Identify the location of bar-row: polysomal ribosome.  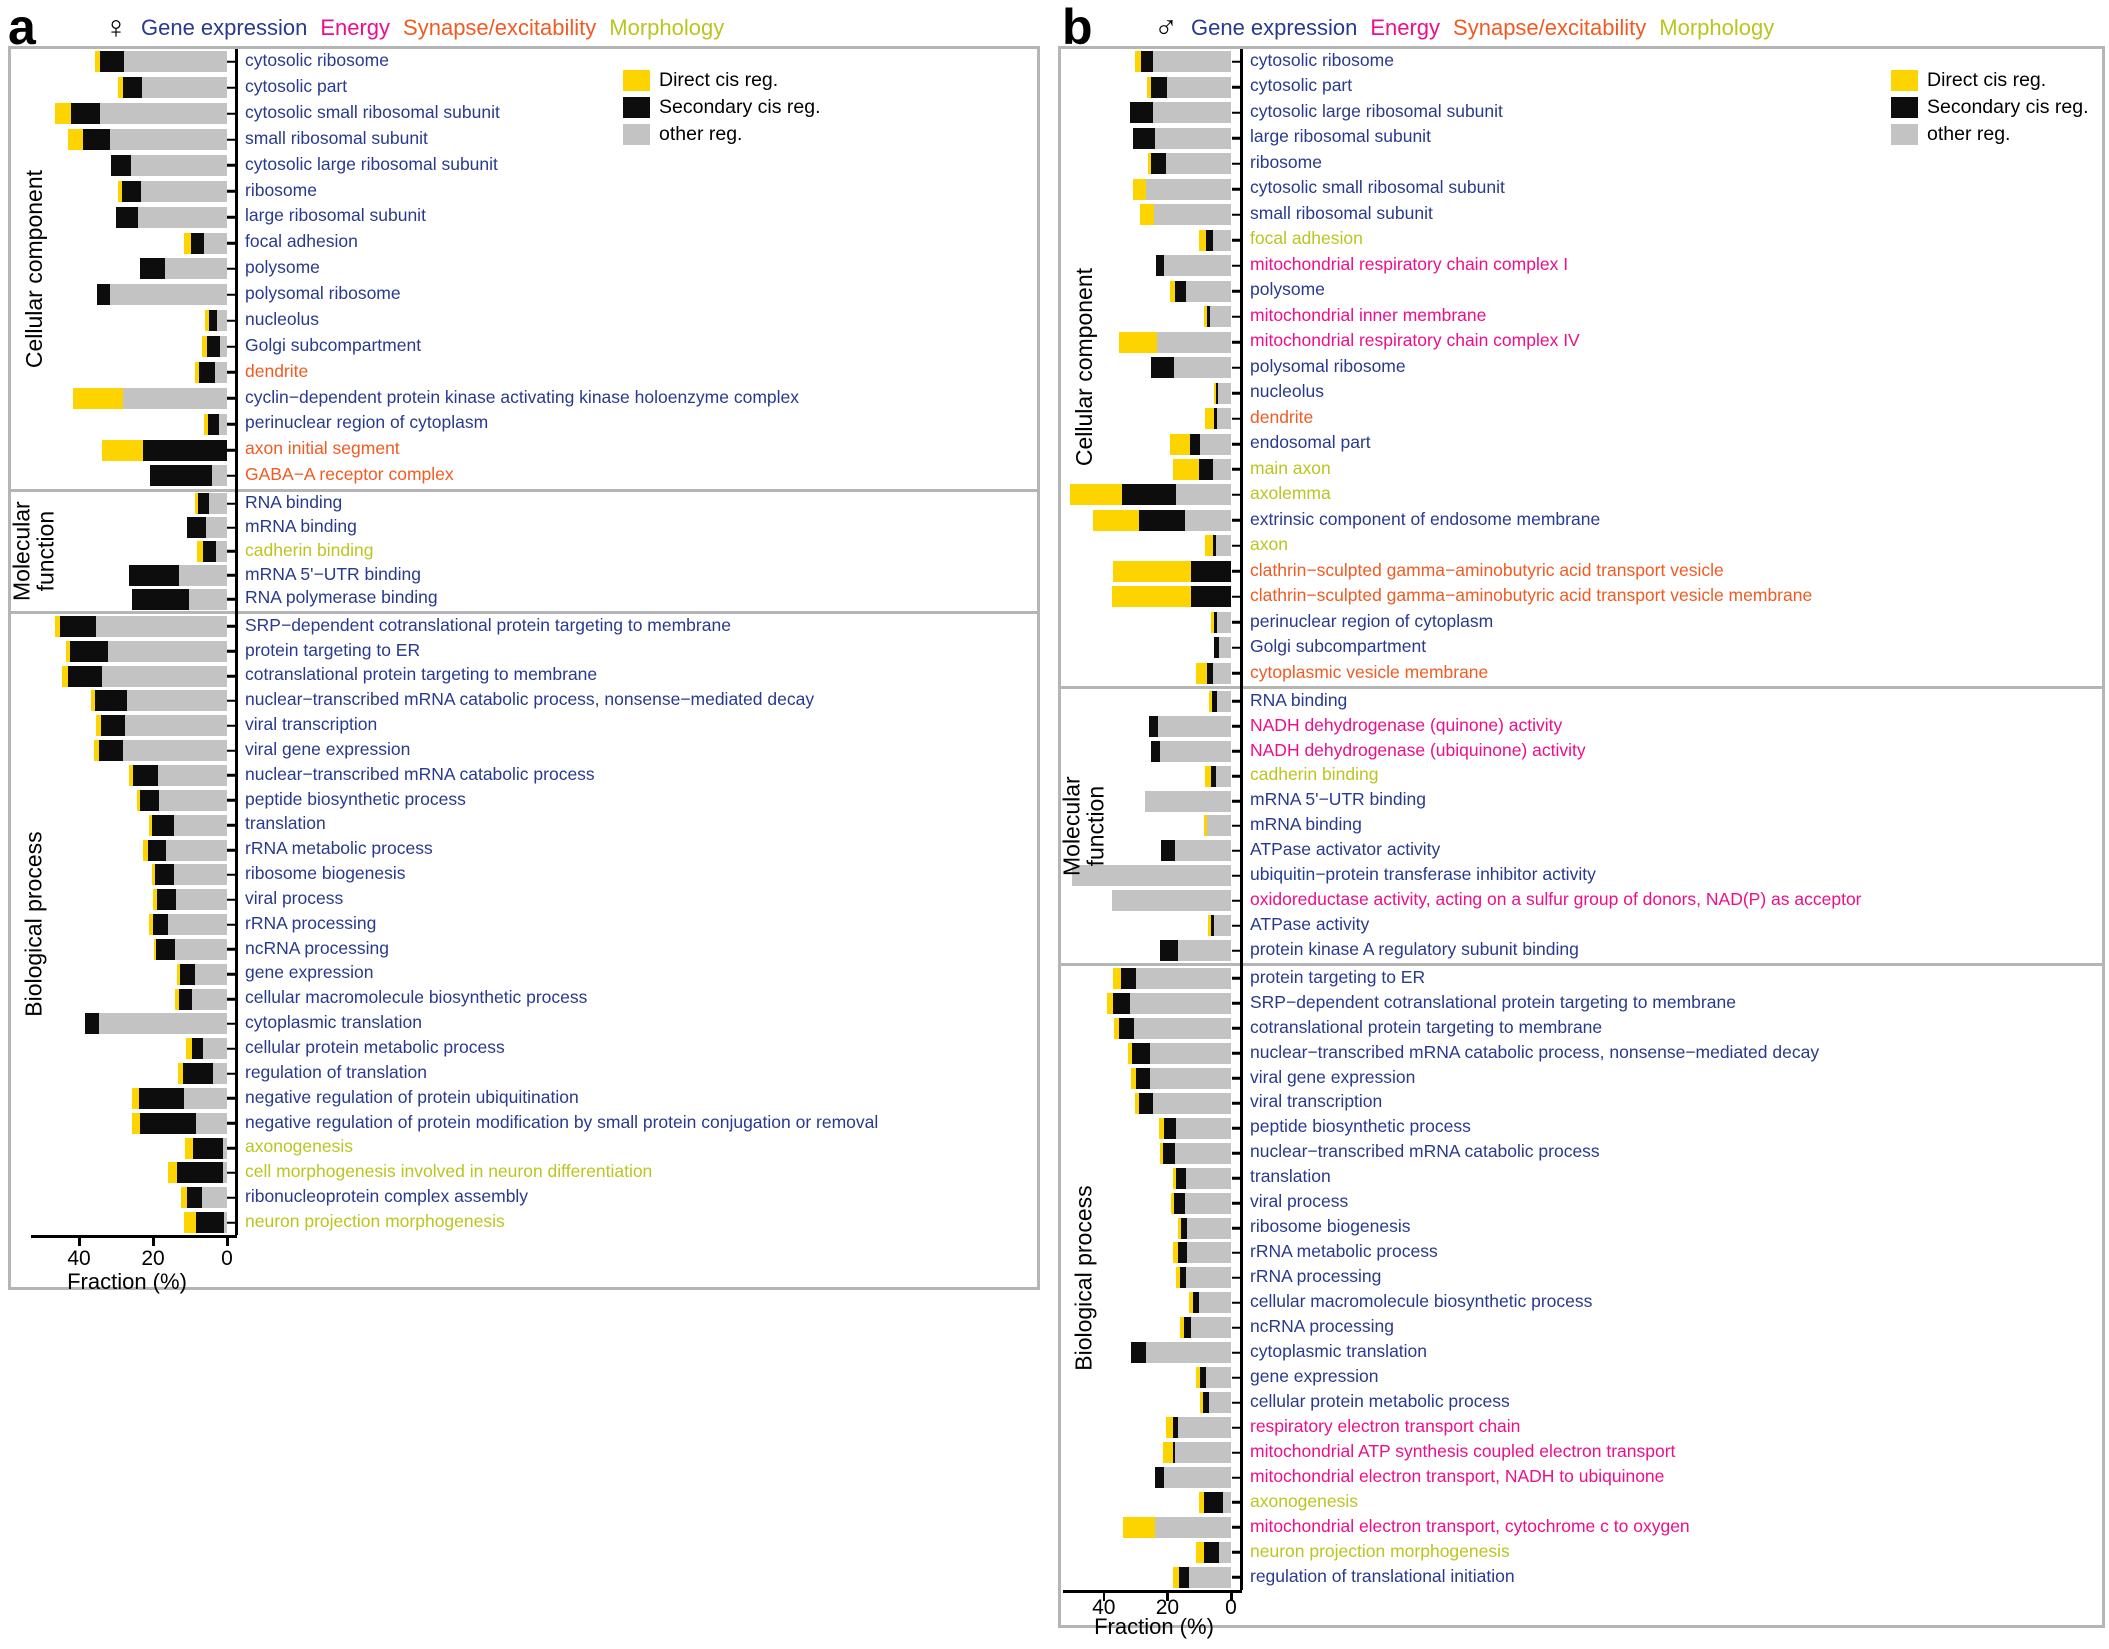
(1581, 367).